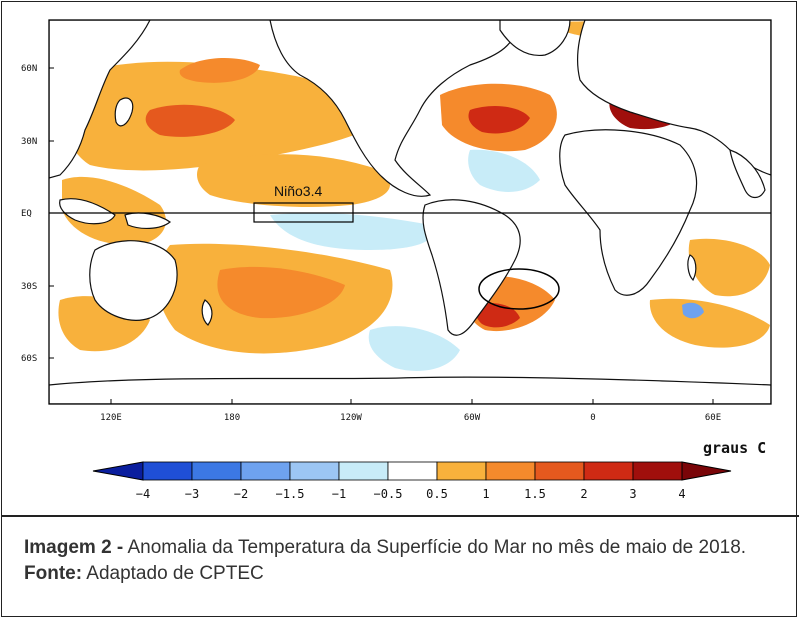  Describe the element at coordinates (504, 170) in the screenshot. I see `anomaly-atlantic-cool` at that location.